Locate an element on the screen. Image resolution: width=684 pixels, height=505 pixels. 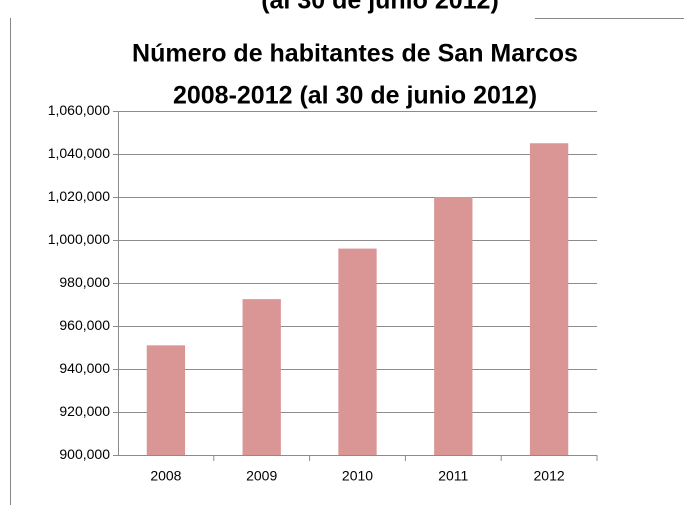
x-tick-label: 2012 is located at coordinates (549, 476).